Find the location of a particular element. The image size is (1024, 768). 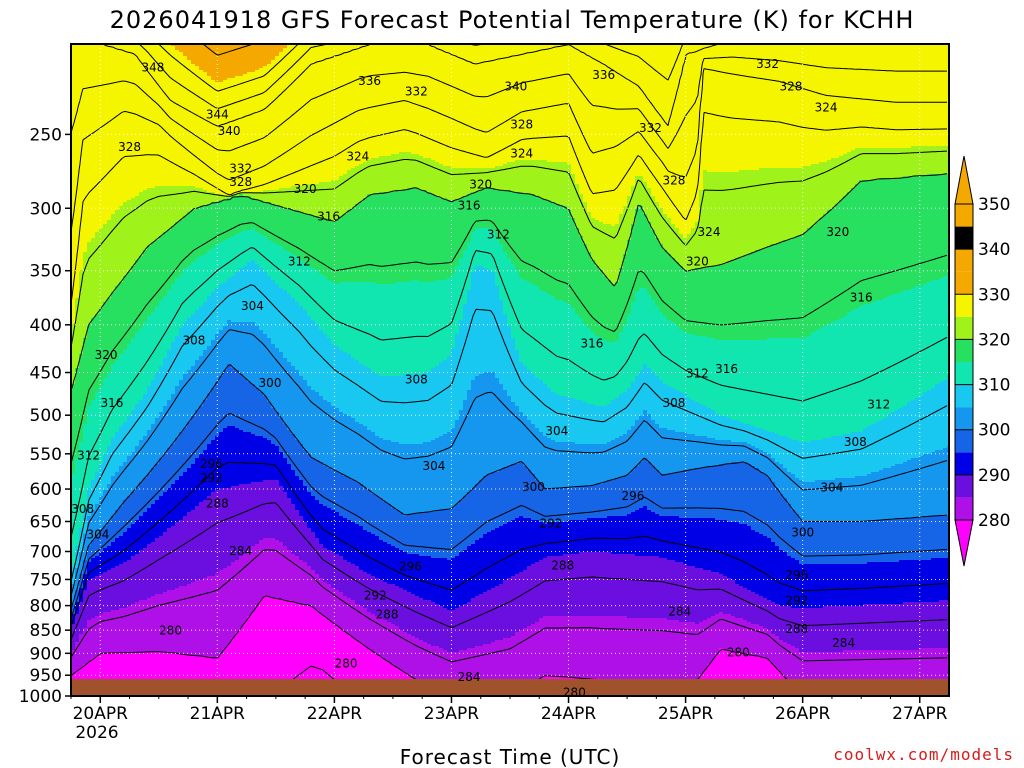

contour-label-34: 312 is located at coordinates (697, 373).